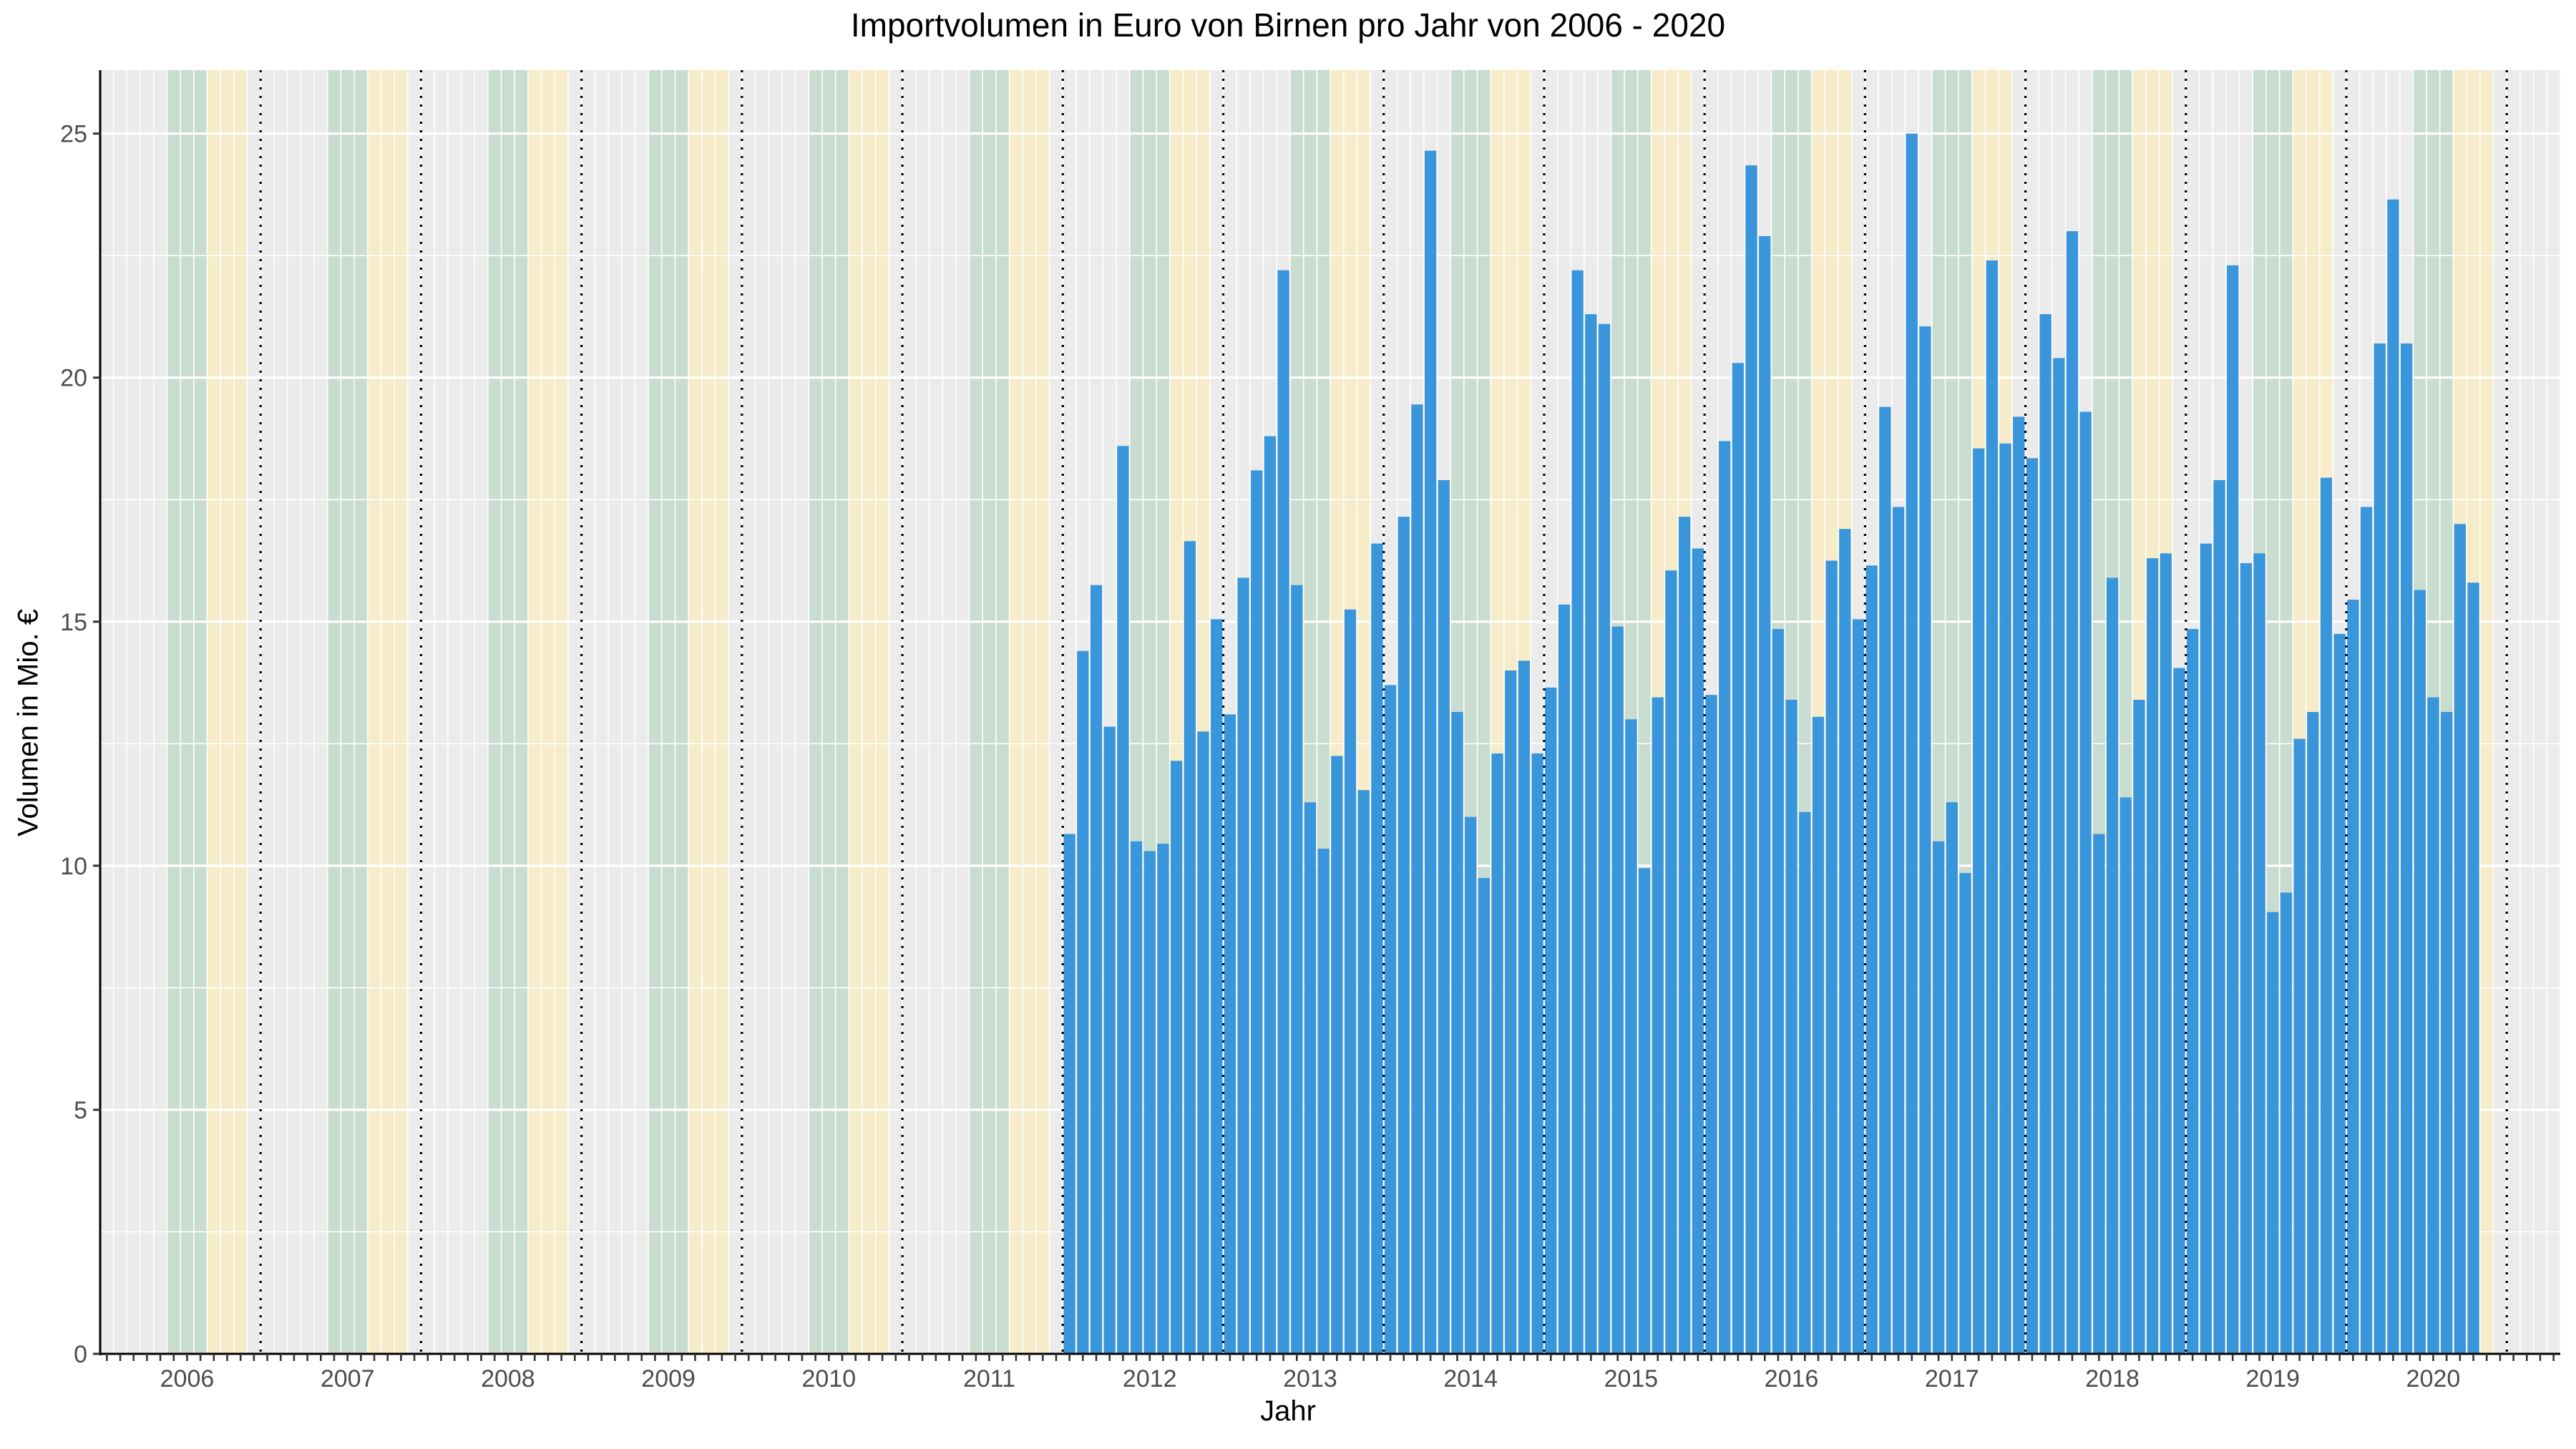 The image size is (2576, 1449). I want to click on y-tick-label: 25, so click(73, 134).